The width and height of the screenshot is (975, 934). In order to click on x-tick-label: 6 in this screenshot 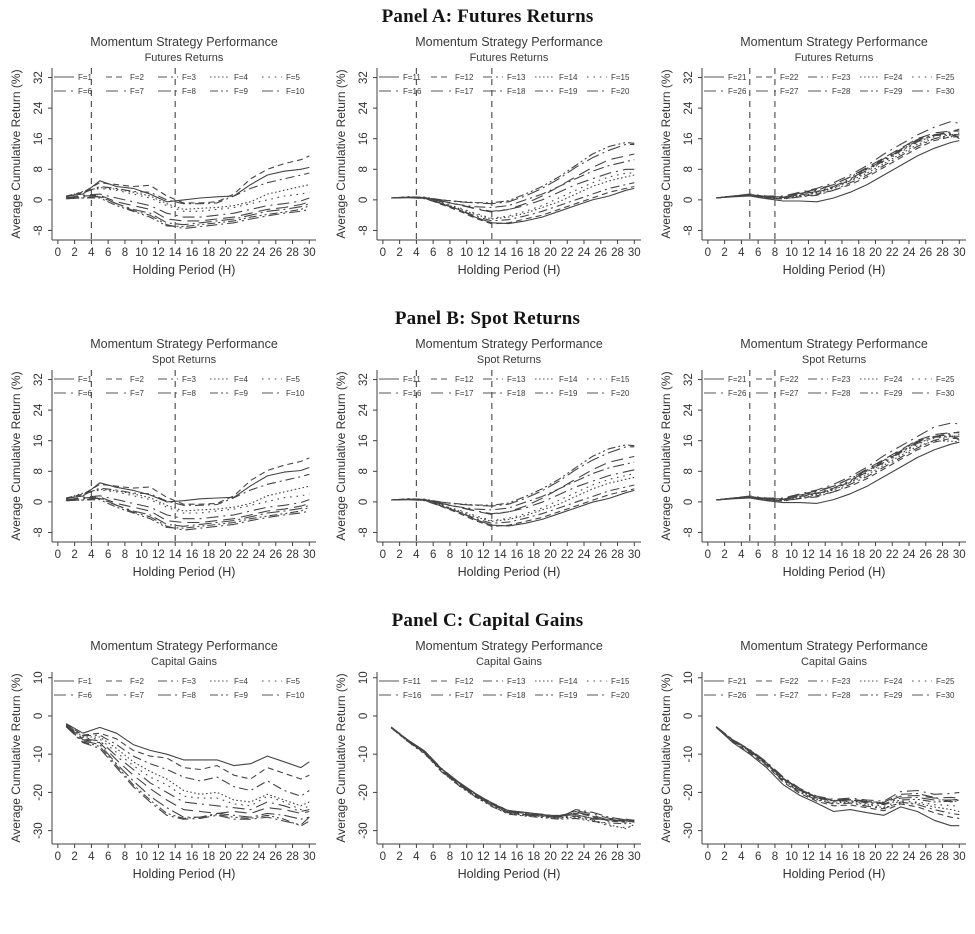, I will do `click(108, 857)`.